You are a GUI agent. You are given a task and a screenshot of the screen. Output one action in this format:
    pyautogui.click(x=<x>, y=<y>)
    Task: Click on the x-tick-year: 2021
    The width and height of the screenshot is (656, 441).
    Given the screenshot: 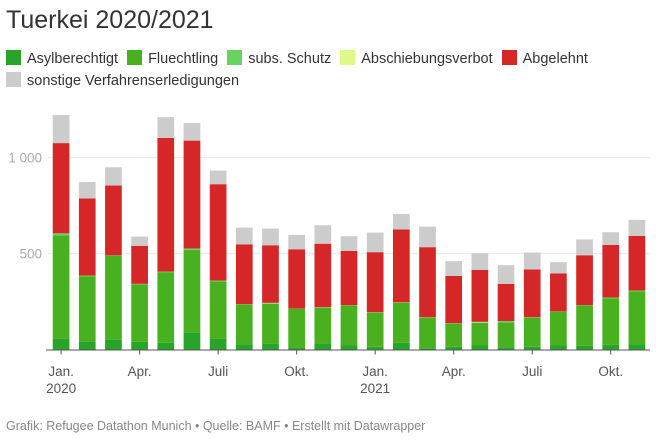 What is the action you would take?
    pyautogui.click(x=375, y=388)
    